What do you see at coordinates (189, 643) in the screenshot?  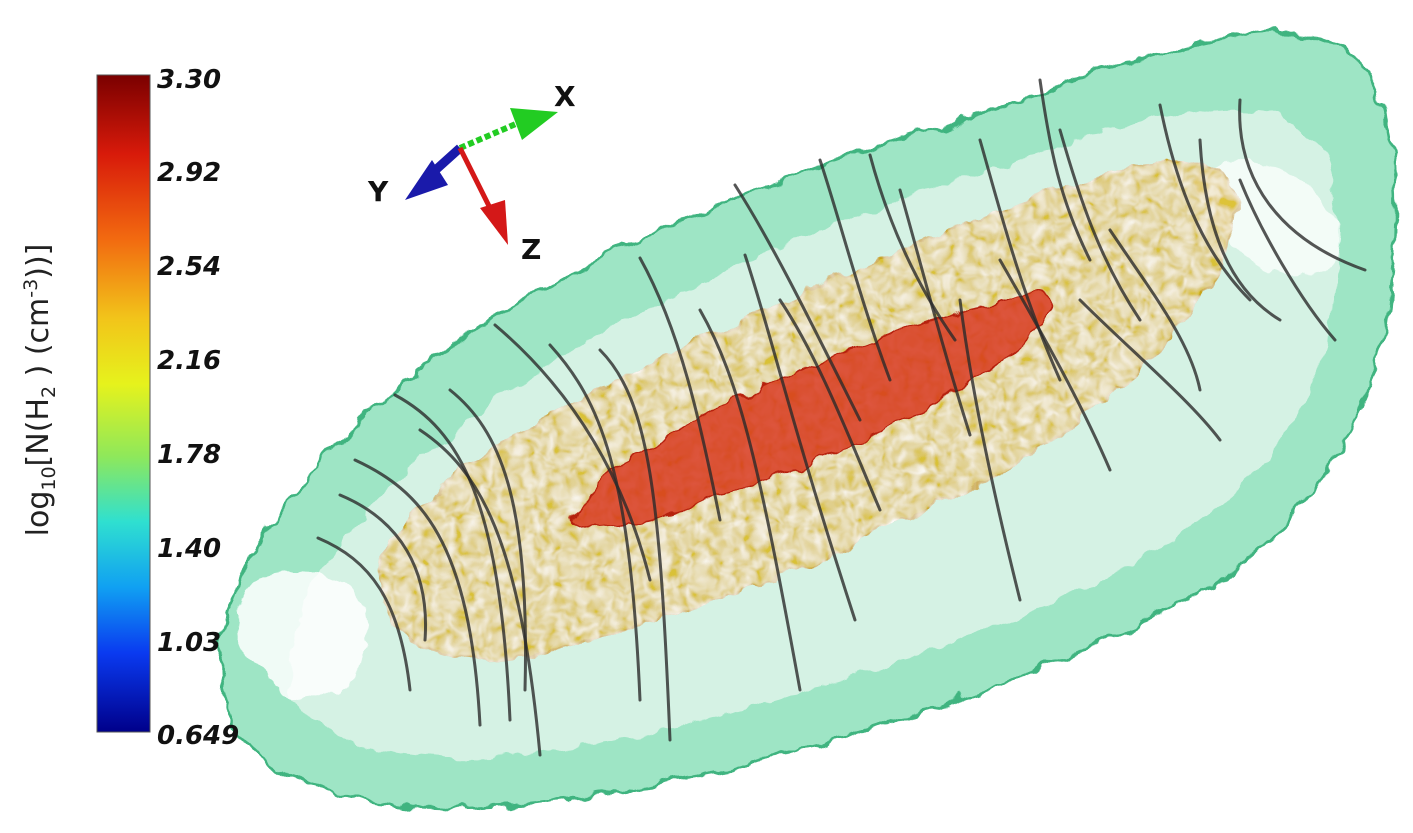 I see `colorbar-tick-label: 1.03` at bounding box center [189, 643].